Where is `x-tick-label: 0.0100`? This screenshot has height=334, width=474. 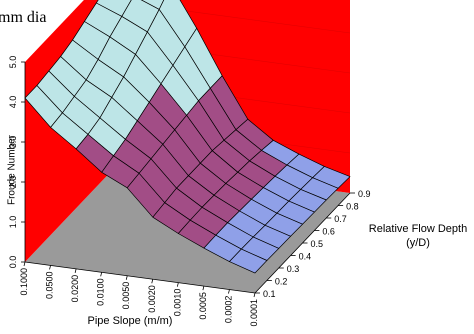 x-tick-label: 0.0100 is located at coordinates (101, 292).